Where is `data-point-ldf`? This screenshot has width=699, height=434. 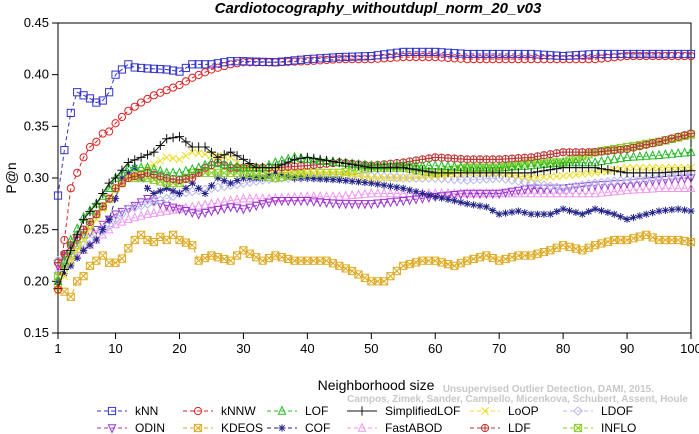 data-point-ldf is located at coordinates (627, 149).